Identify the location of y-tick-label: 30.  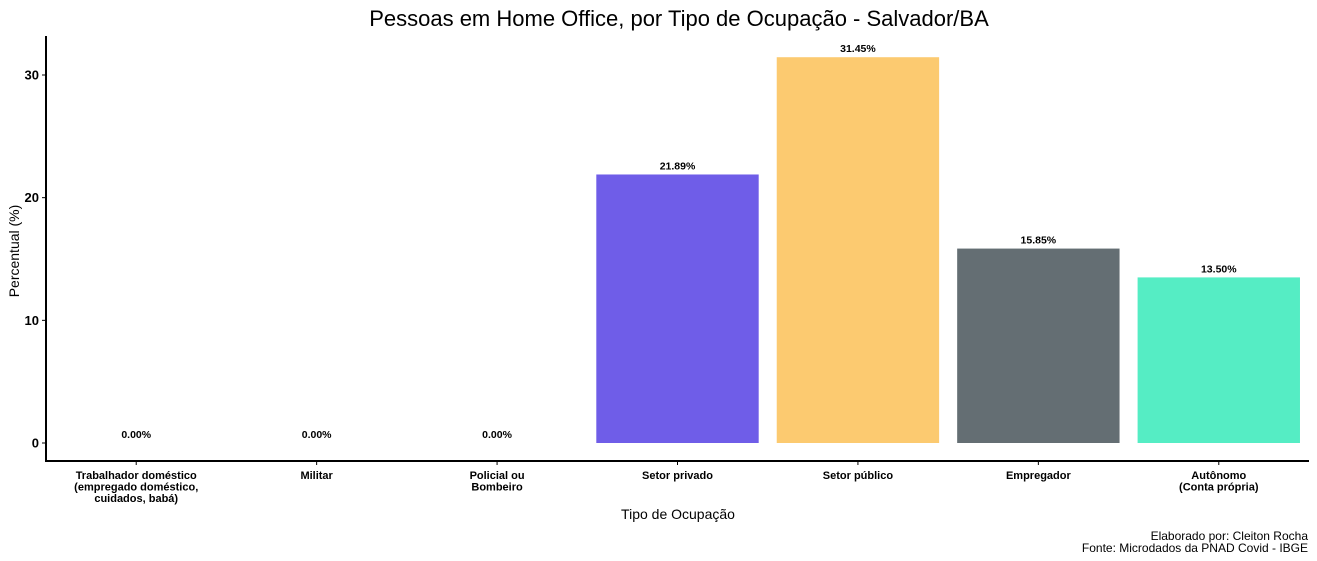
(32, 75).